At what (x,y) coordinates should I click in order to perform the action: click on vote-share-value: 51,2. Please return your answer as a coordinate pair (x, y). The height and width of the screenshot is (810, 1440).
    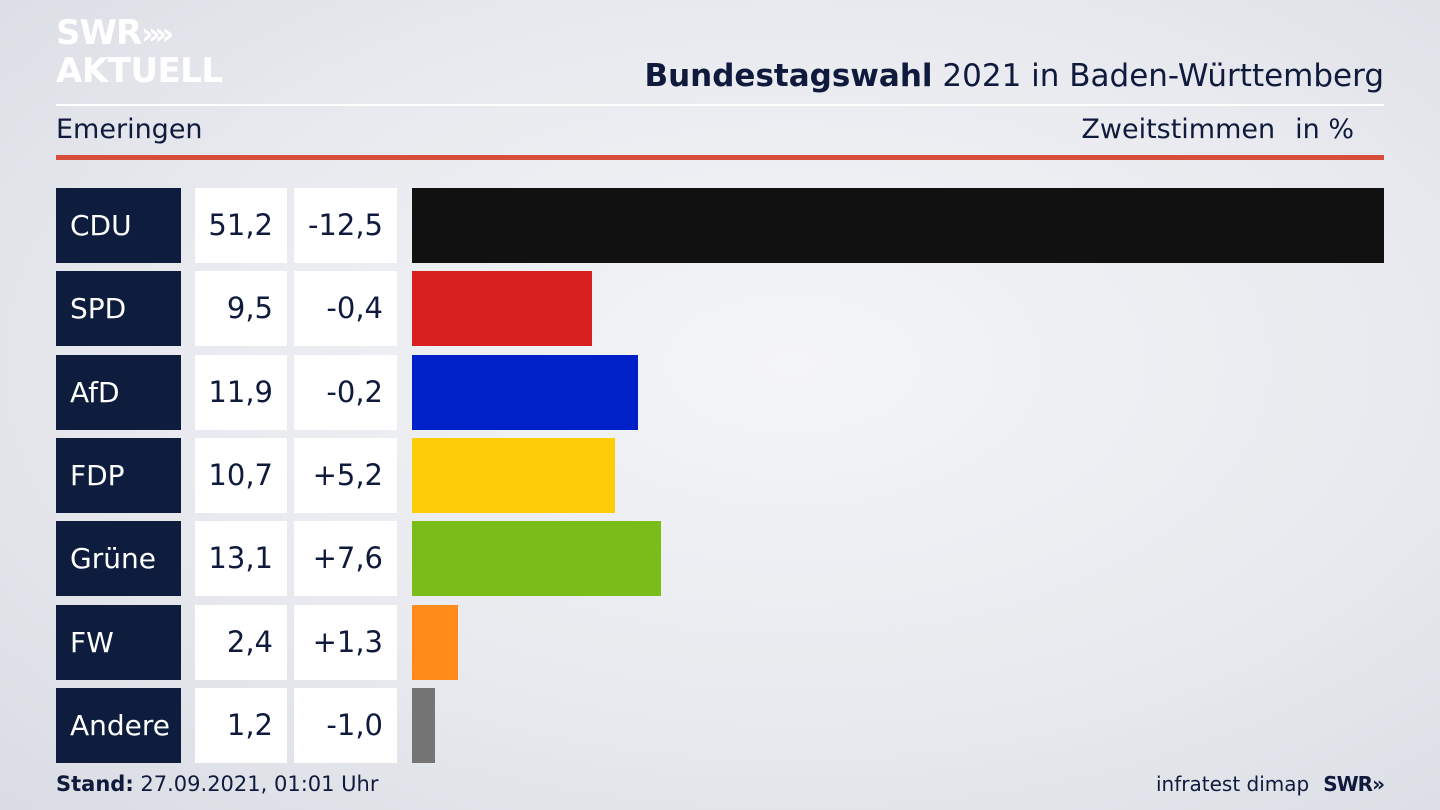
    Looking at the image, I should click on (241, 225).